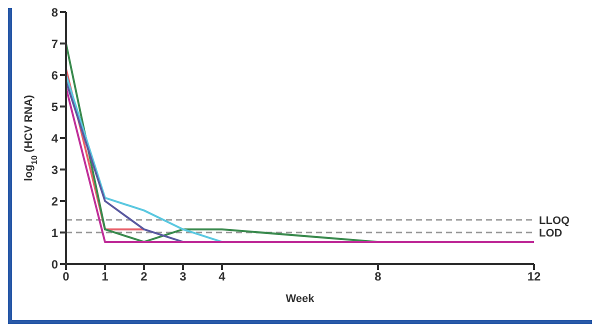 The height and width of the screenshot is (332, 600). Describe the element at coordinates (54, 43) in the screenshot. I see `y-tick-label: 7` at that location.